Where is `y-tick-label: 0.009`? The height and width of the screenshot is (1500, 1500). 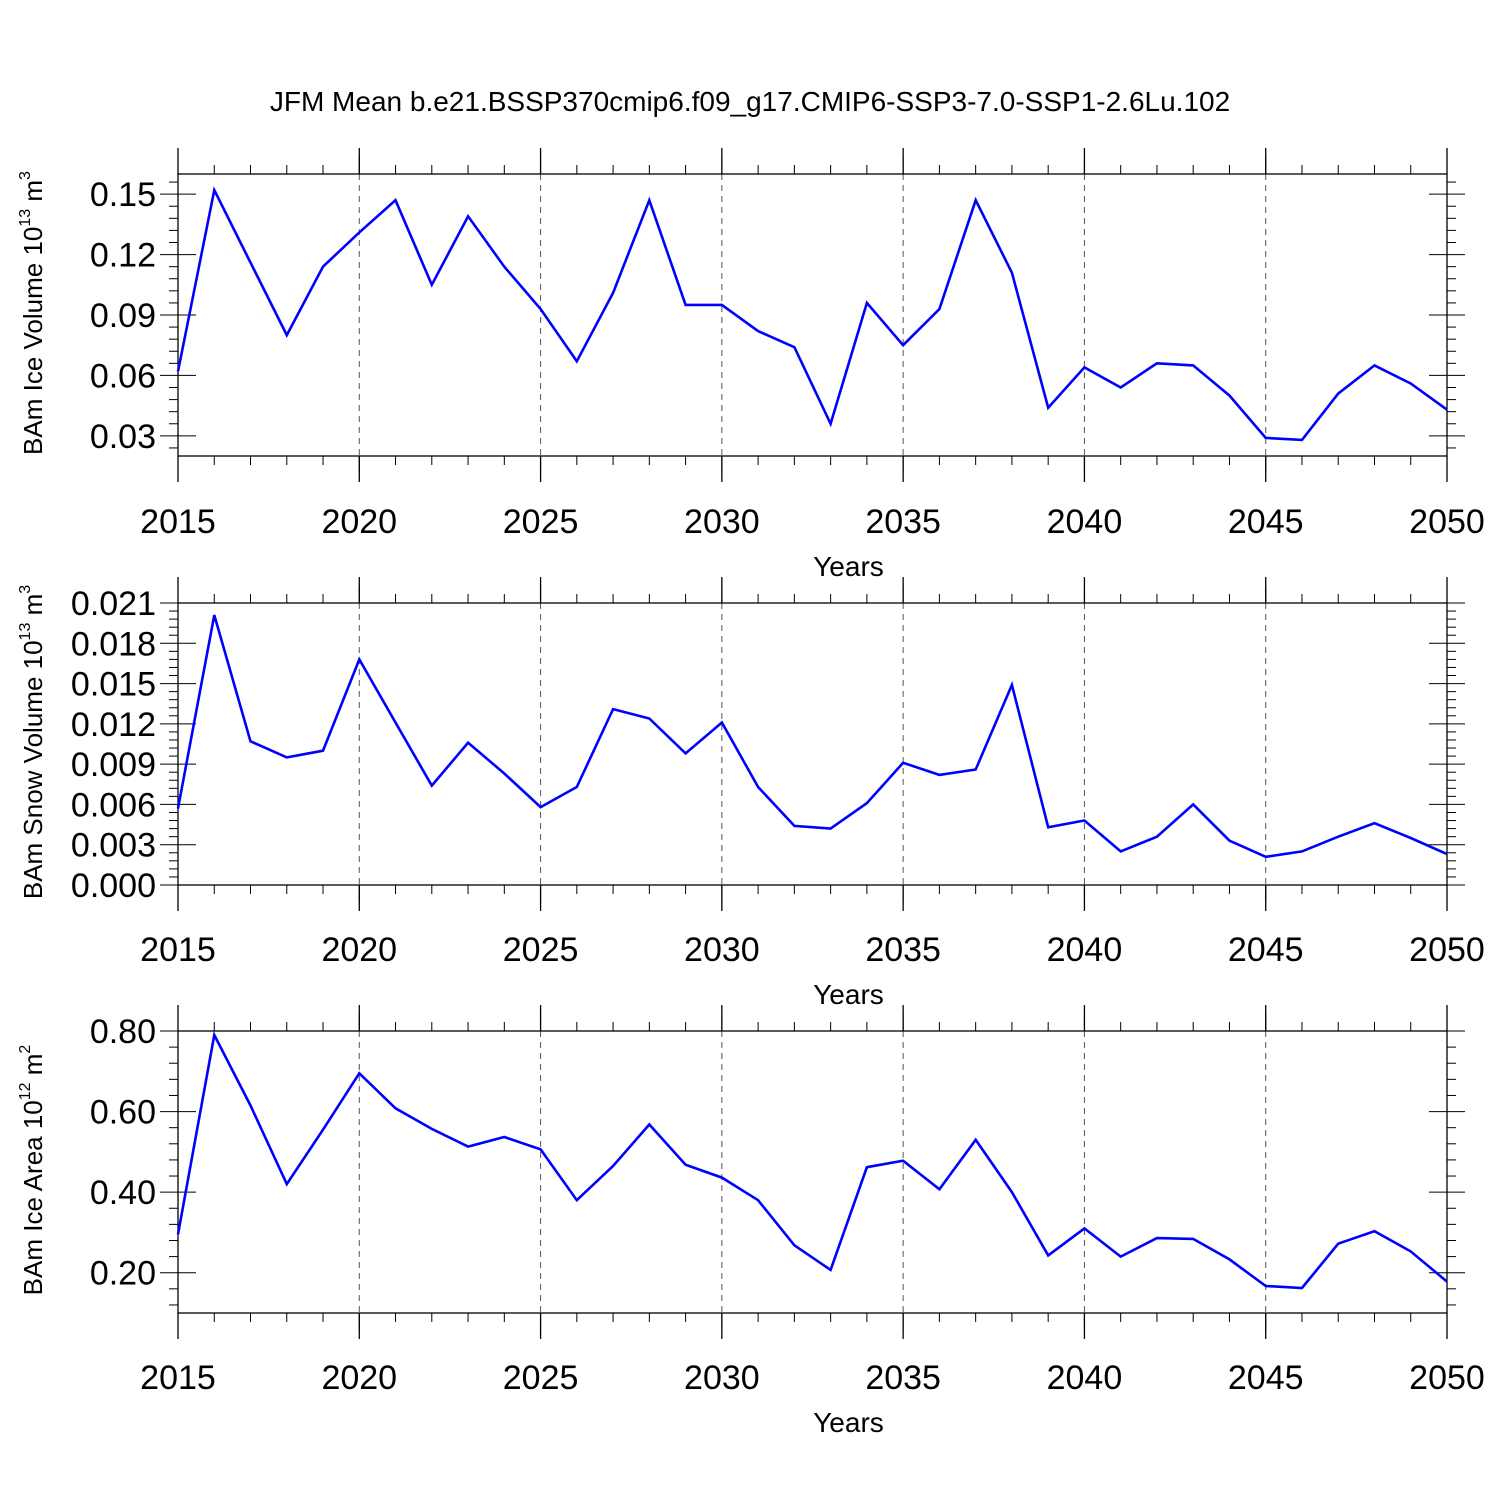
y-tick-label: 0.009 is located at coordinates (113, 765).